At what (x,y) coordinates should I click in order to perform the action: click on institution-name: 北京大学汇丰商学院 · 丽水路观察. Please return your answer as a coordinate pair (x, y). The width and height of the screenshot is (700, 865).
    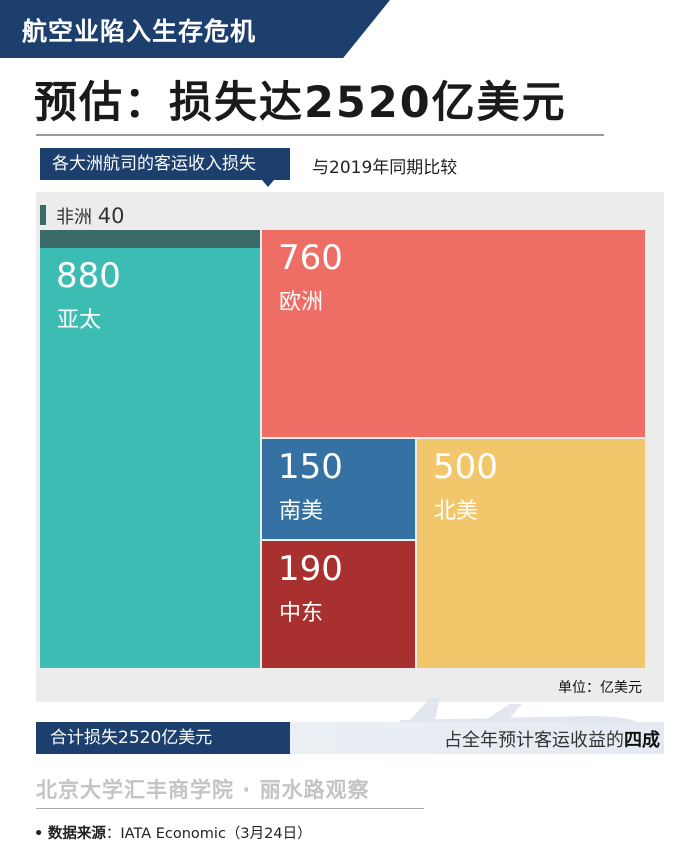
    Looking at the image, I should click on (203, 790).